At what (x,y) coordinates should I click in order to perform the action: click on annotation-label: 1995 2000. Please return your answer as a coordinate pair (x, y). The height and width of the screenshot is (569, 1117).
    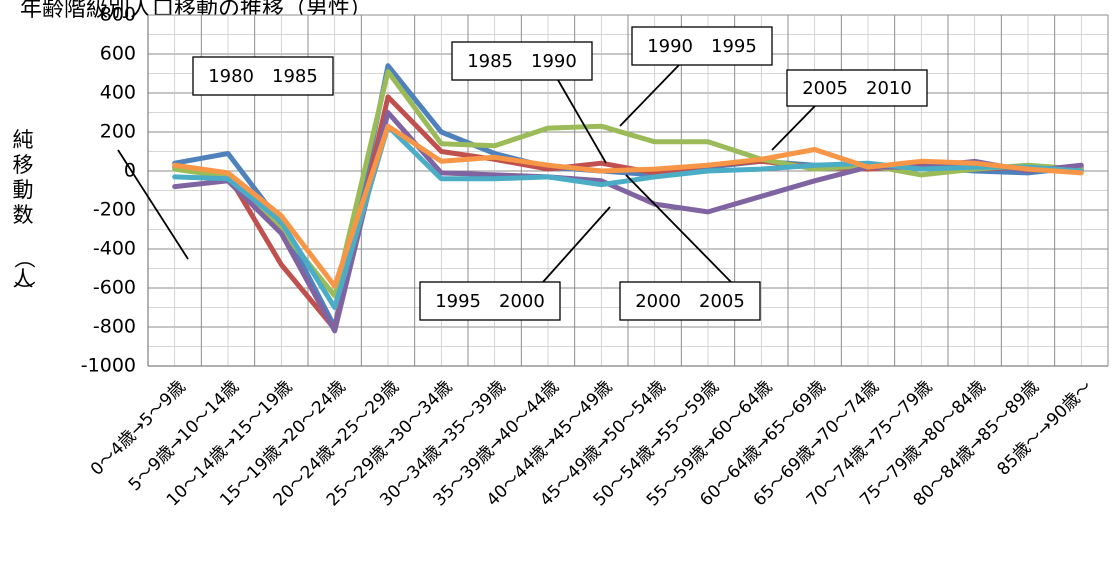
    Looking at the image, I should click on (490, 301).